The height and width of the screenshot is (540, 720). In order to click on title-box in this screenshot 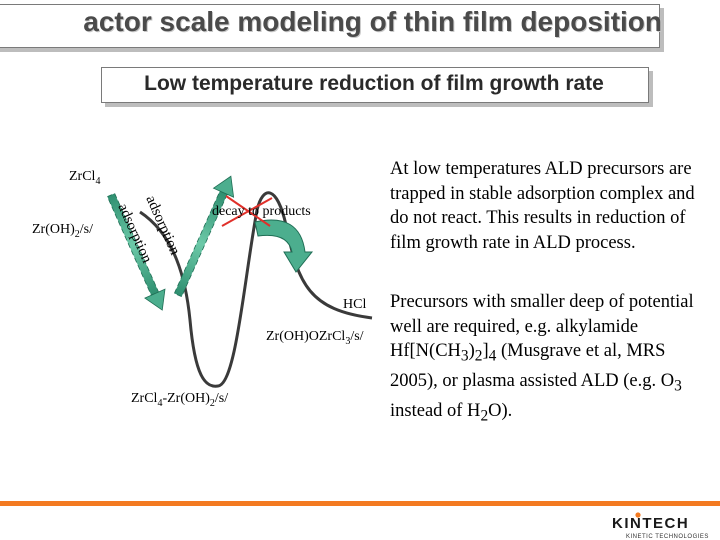, I will do `click(330, 26)`.